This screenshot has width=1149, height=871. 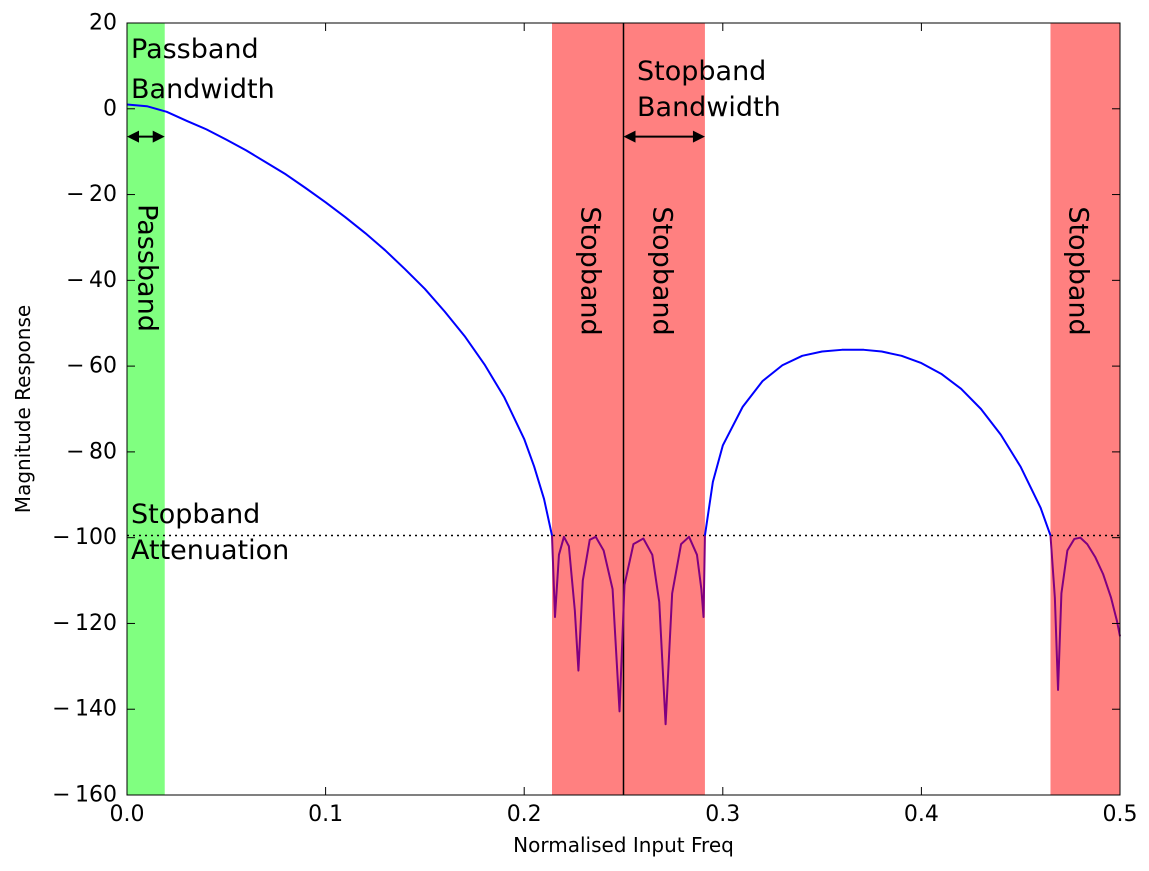 I want to click on y-tick-label-6: − 100, so click(x=84, y=537).